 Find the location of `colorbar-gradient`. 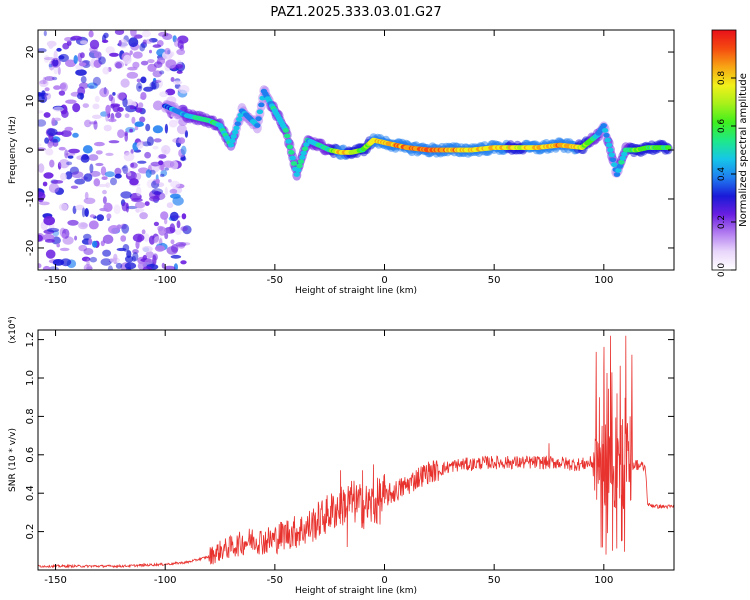

colorbar-gradient is located at coordinates (724, 150).